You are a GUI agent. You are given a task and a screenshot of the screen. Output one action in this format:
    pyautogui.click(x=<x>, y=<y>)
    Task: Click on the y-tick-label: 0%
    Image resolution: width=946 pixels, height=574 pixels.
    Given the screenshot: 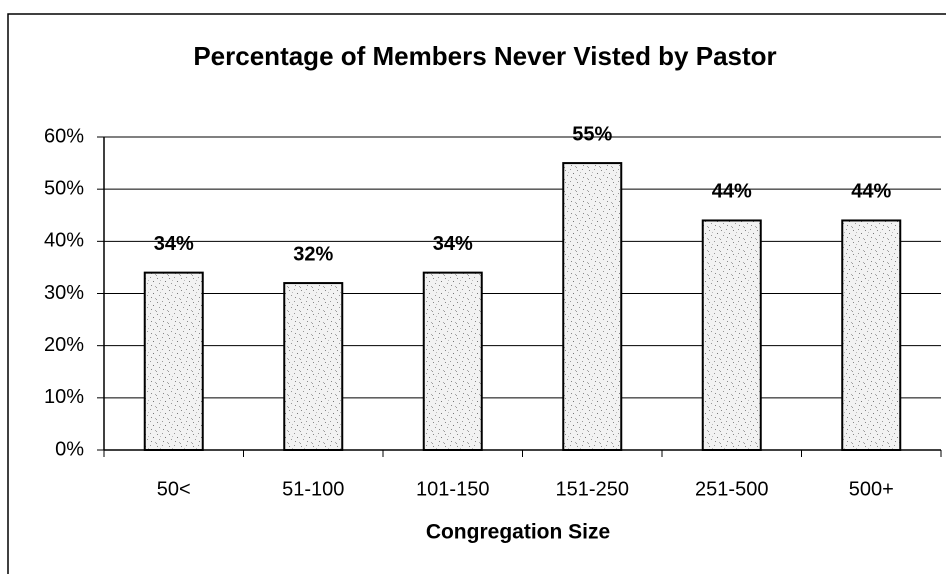 What is the action you would take?
    pyautogui.click(x=69, y=449)
    